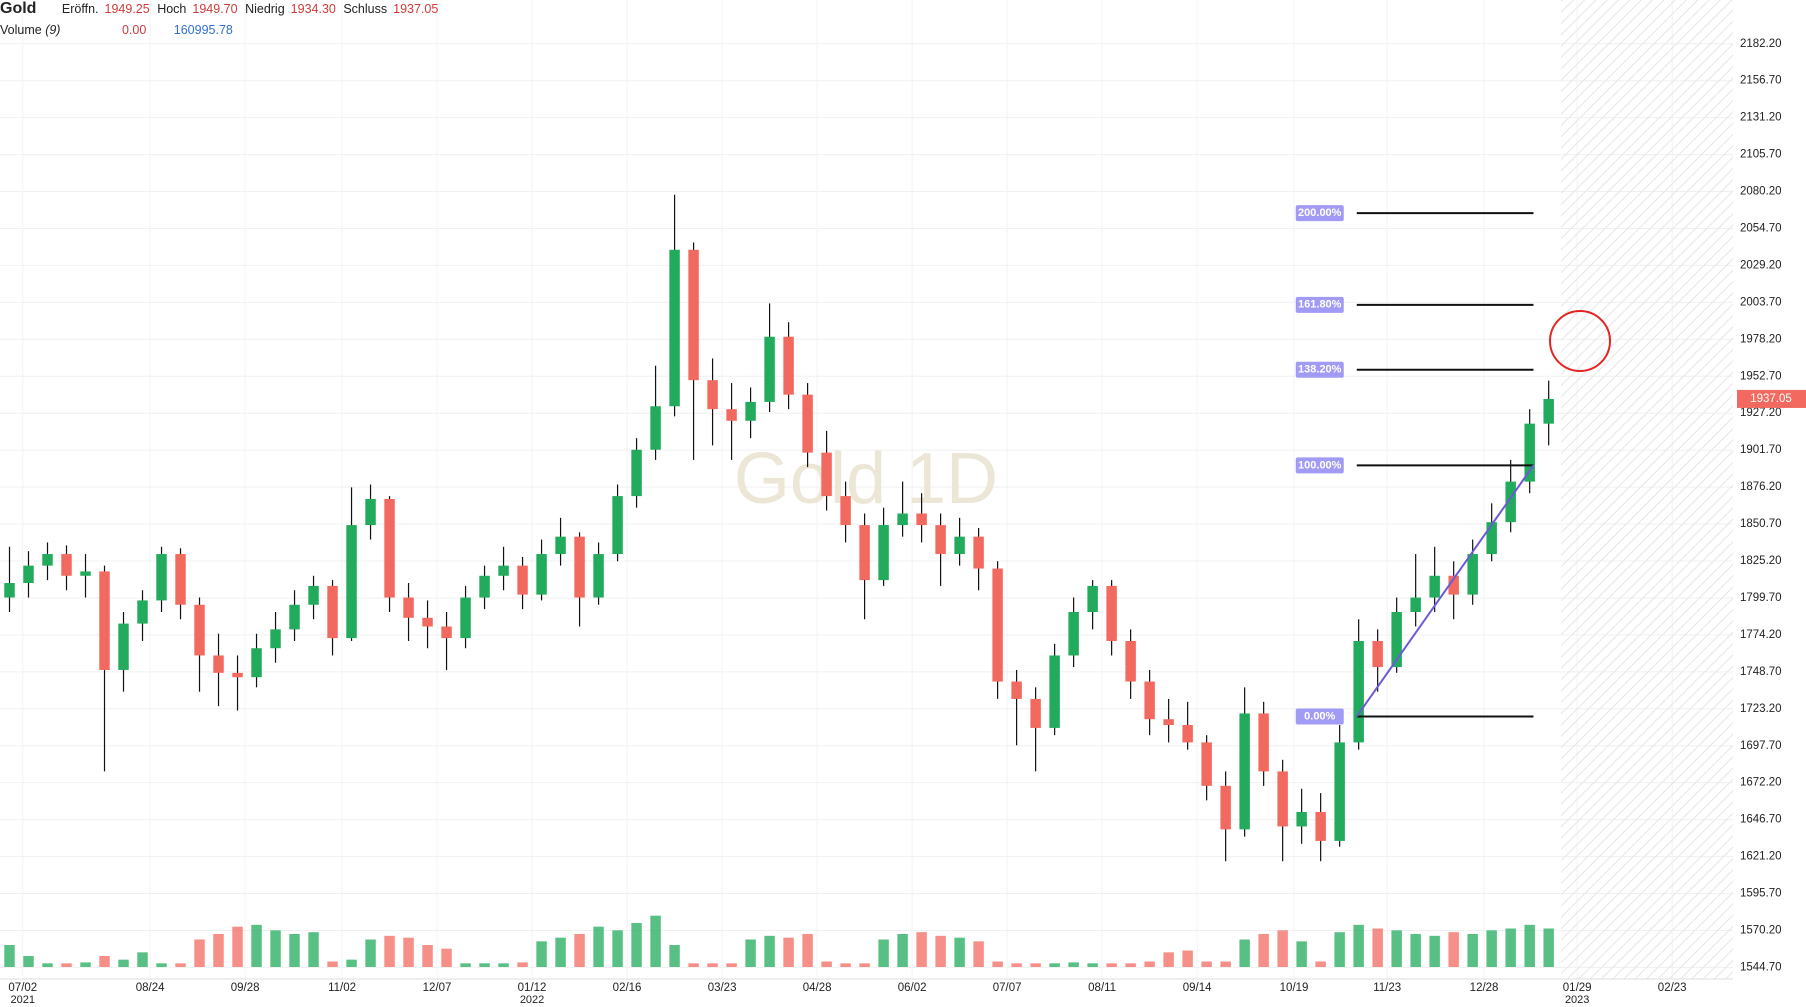 The image size is (1806, 1007). I want to click on fib-label: 0.00%, so click(1319, 716).